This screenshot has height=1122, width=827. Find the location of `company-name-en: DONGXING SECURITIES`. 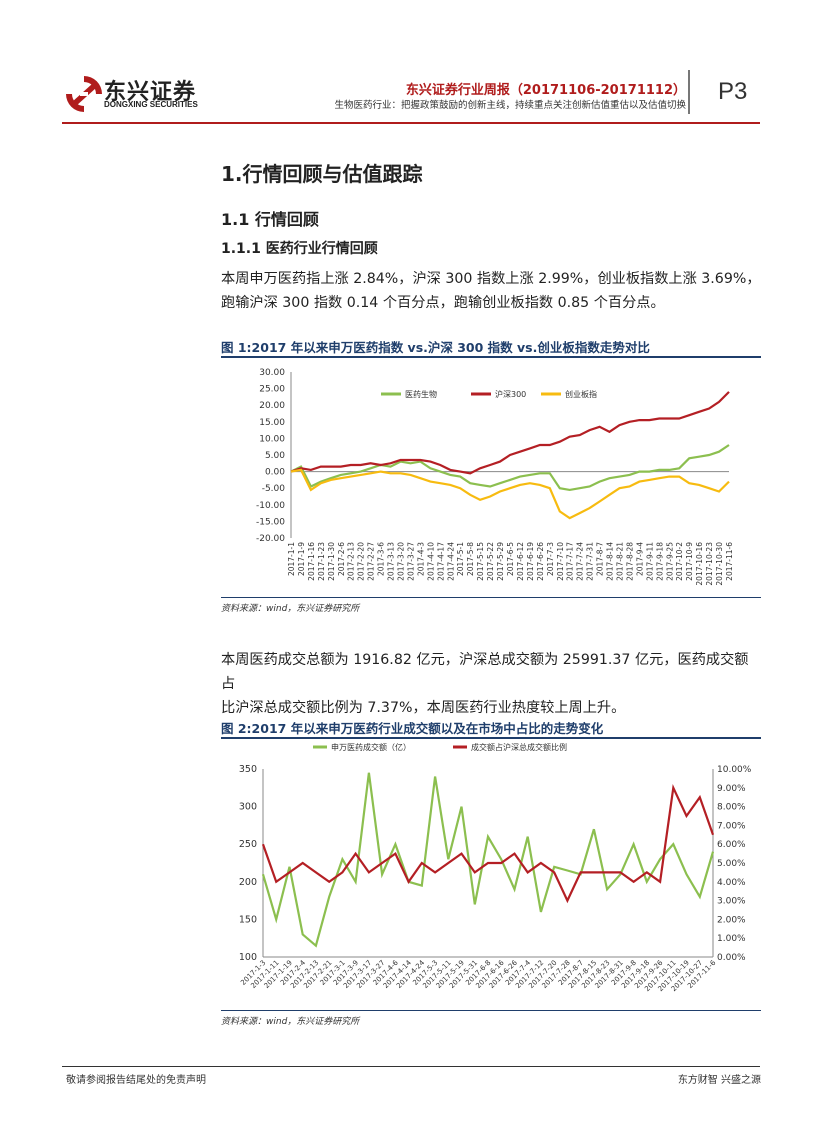

company-name-en: DONGXING SECURITIES is located at coordinates (151, 104).